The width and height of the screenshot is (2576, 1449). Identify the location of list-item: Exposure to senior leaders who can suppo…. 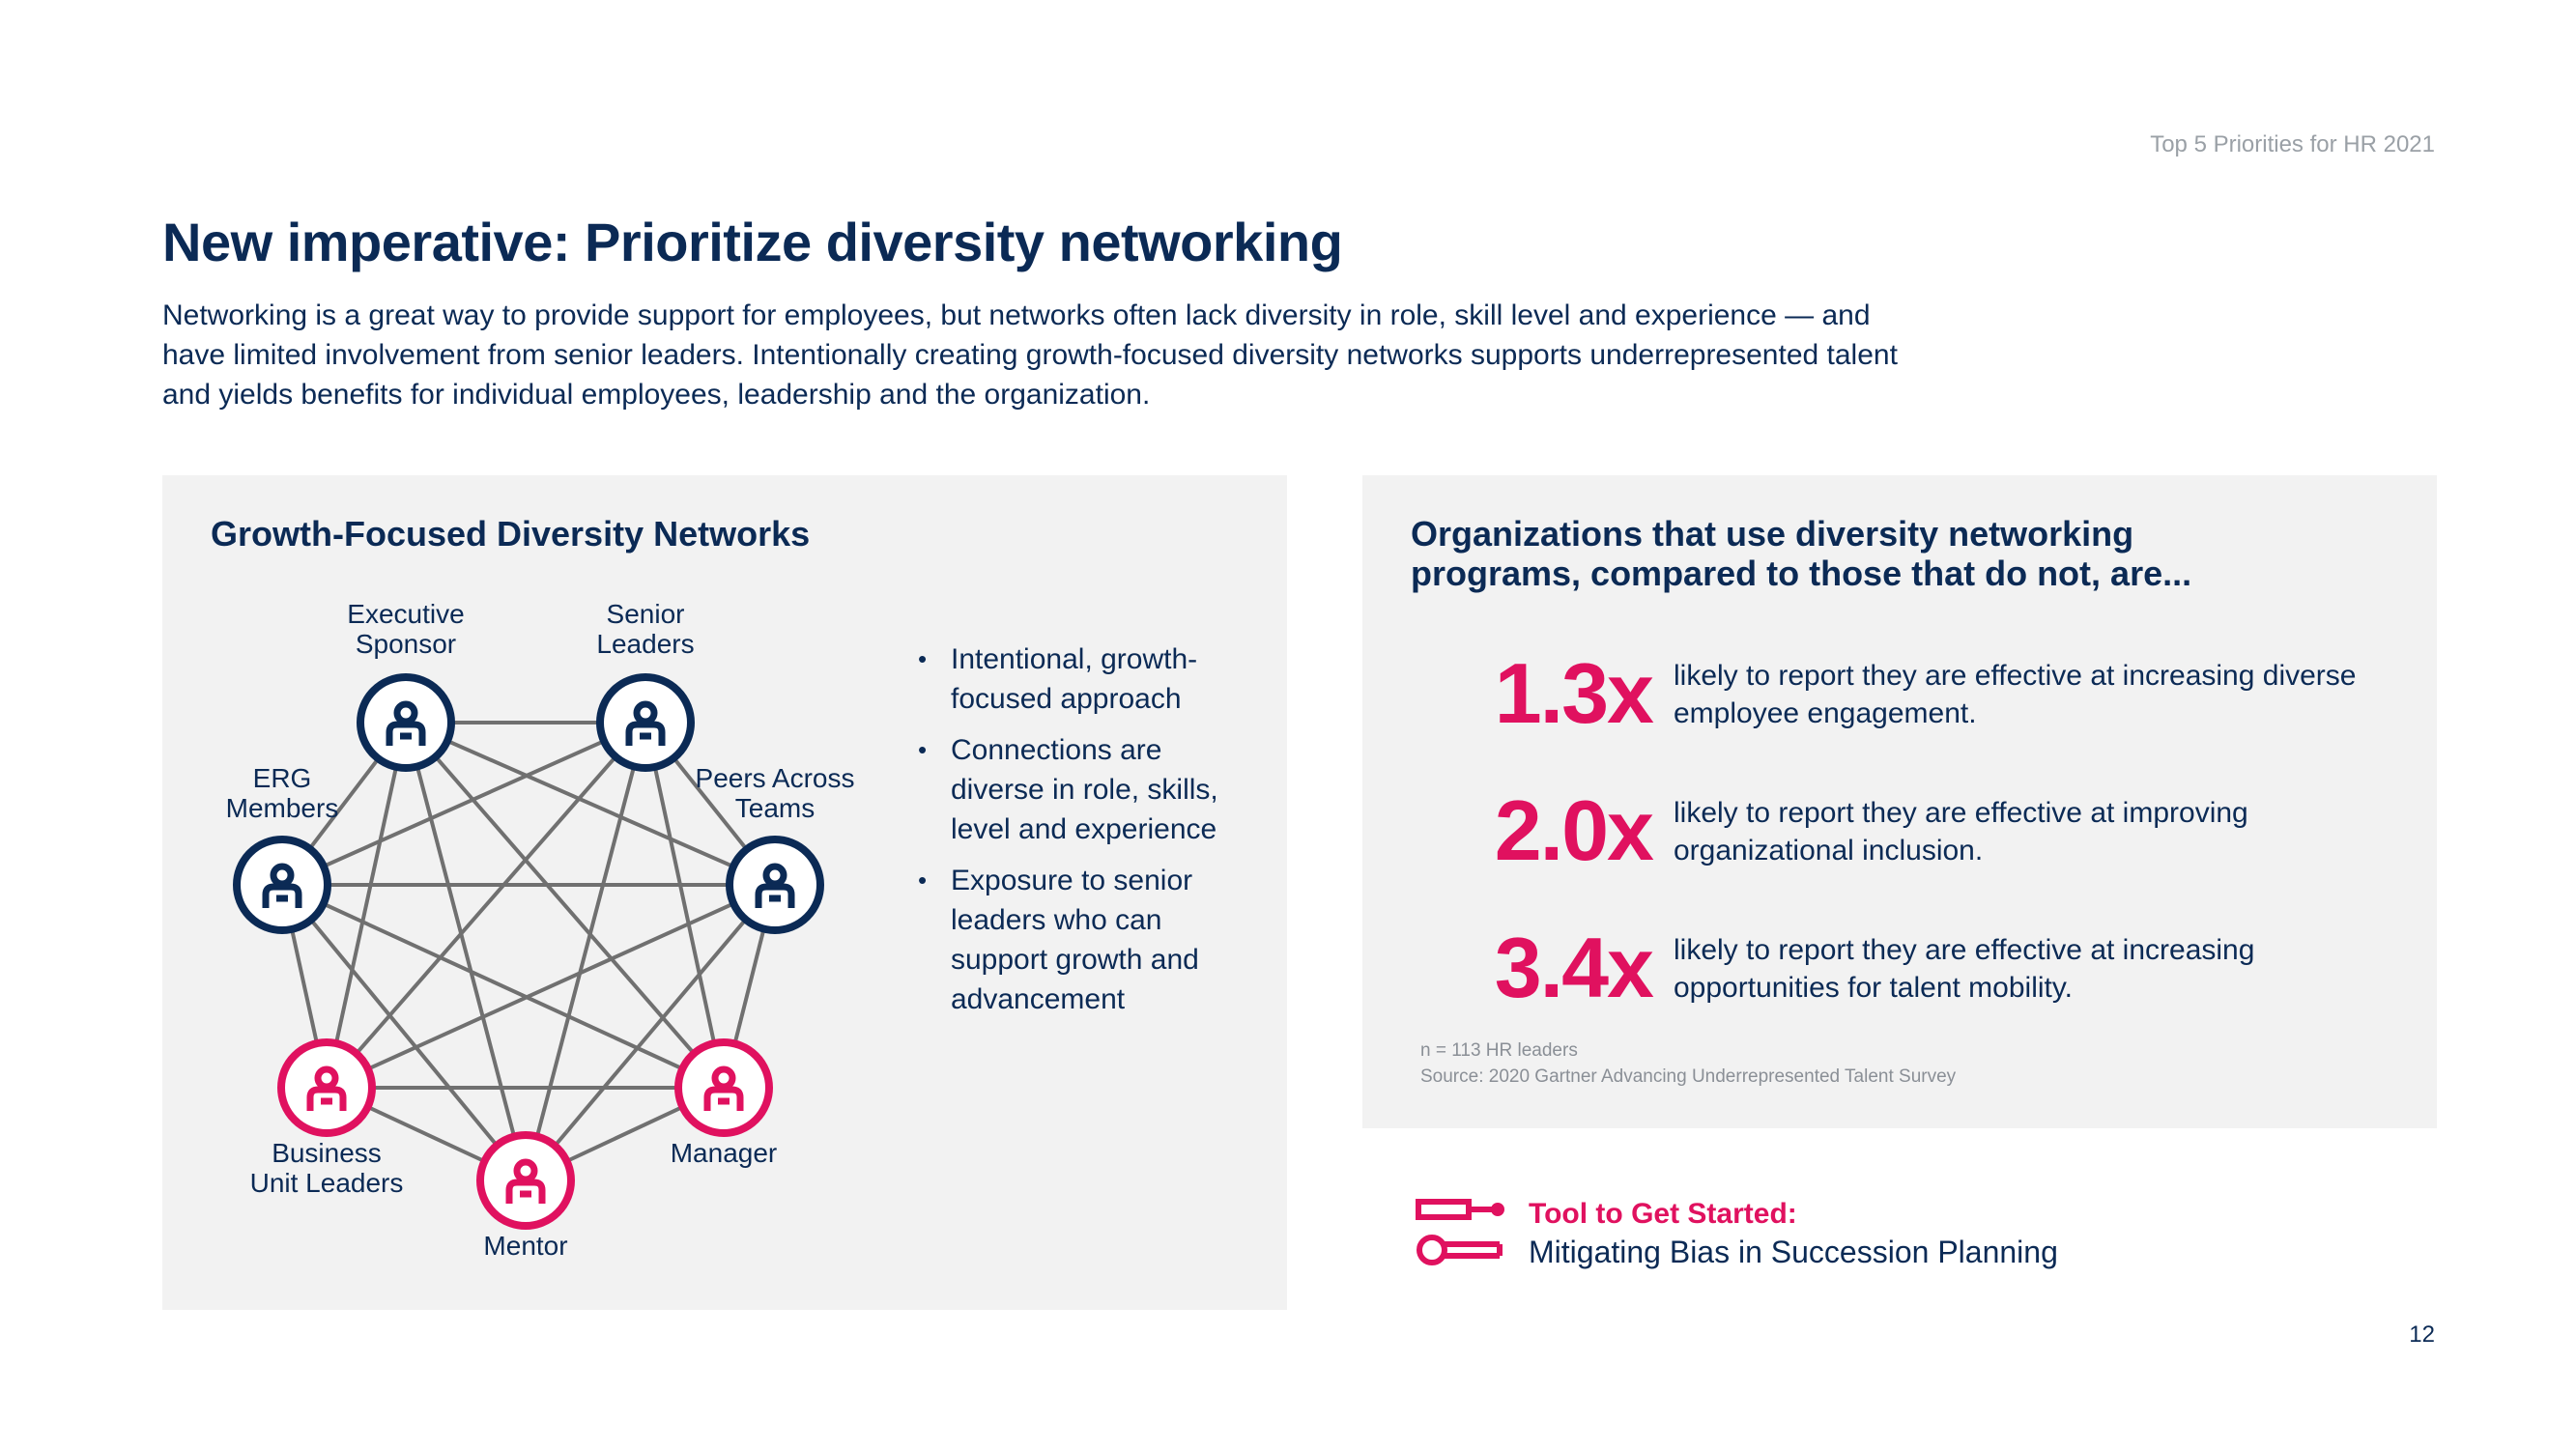
(1081, 940).